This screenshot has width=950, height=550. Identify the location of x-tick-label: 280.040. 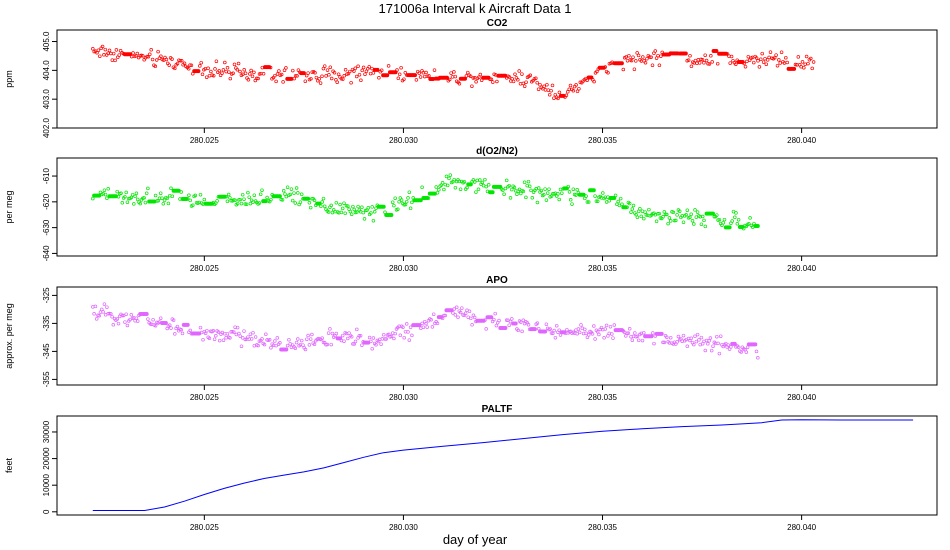
(801, 527).